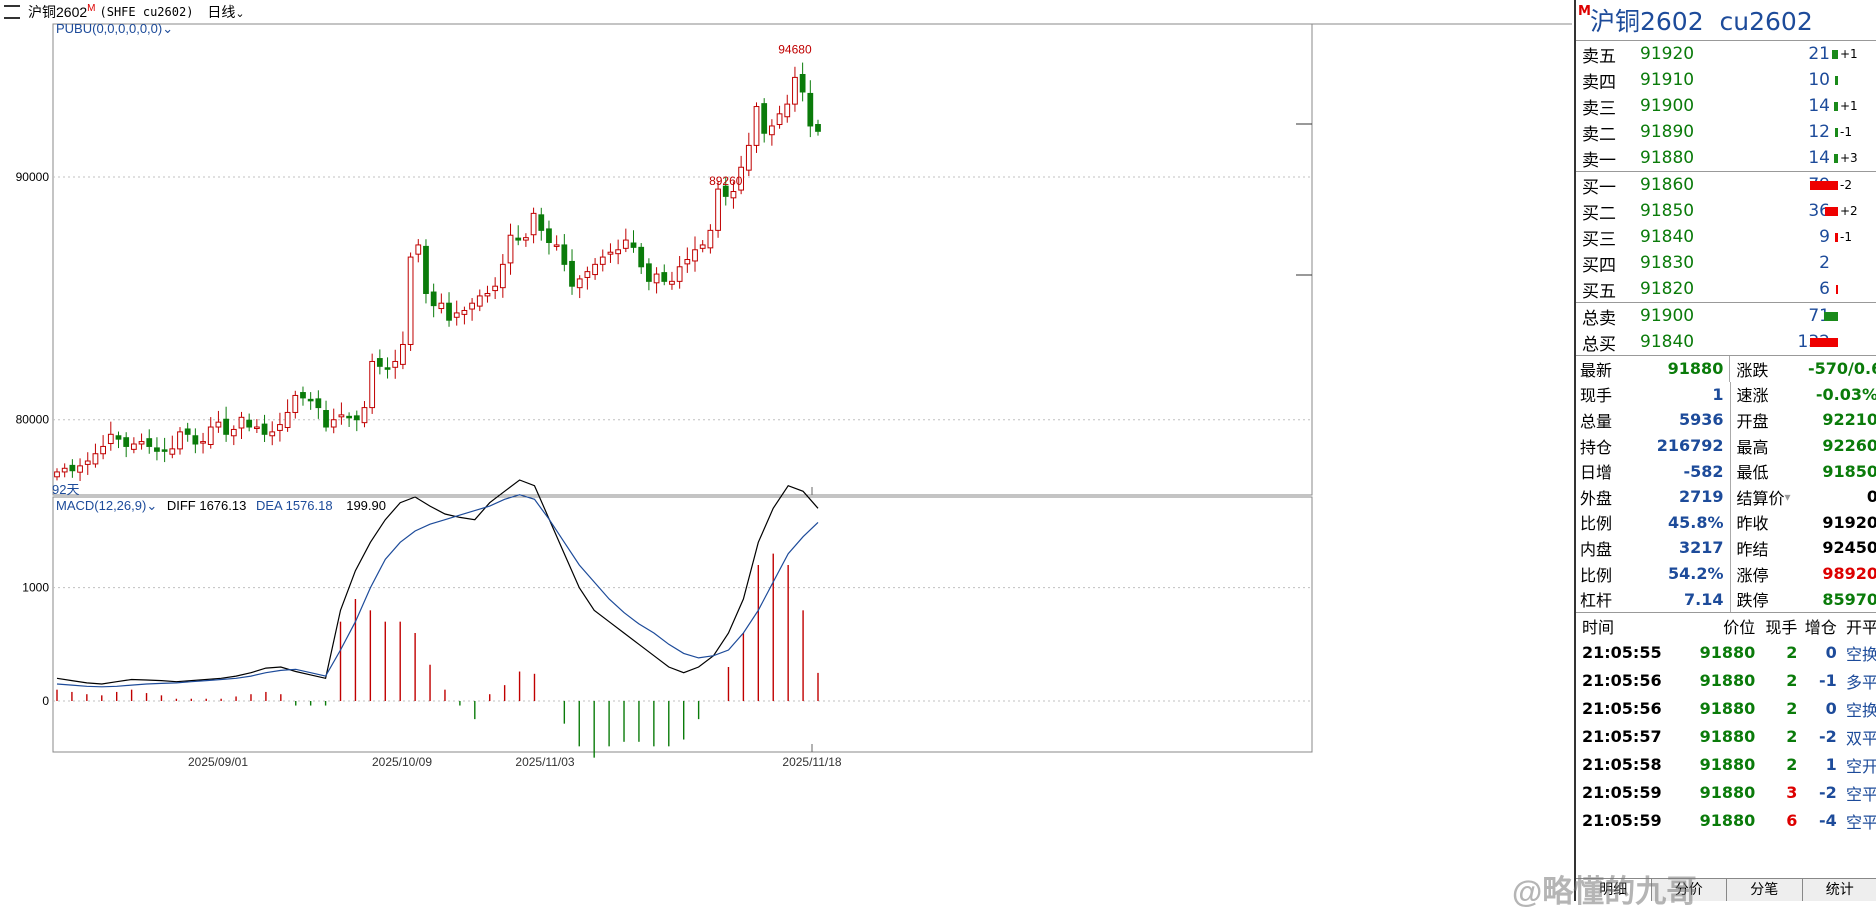  I want to click on stat-value: -582, so click(1687, 471).